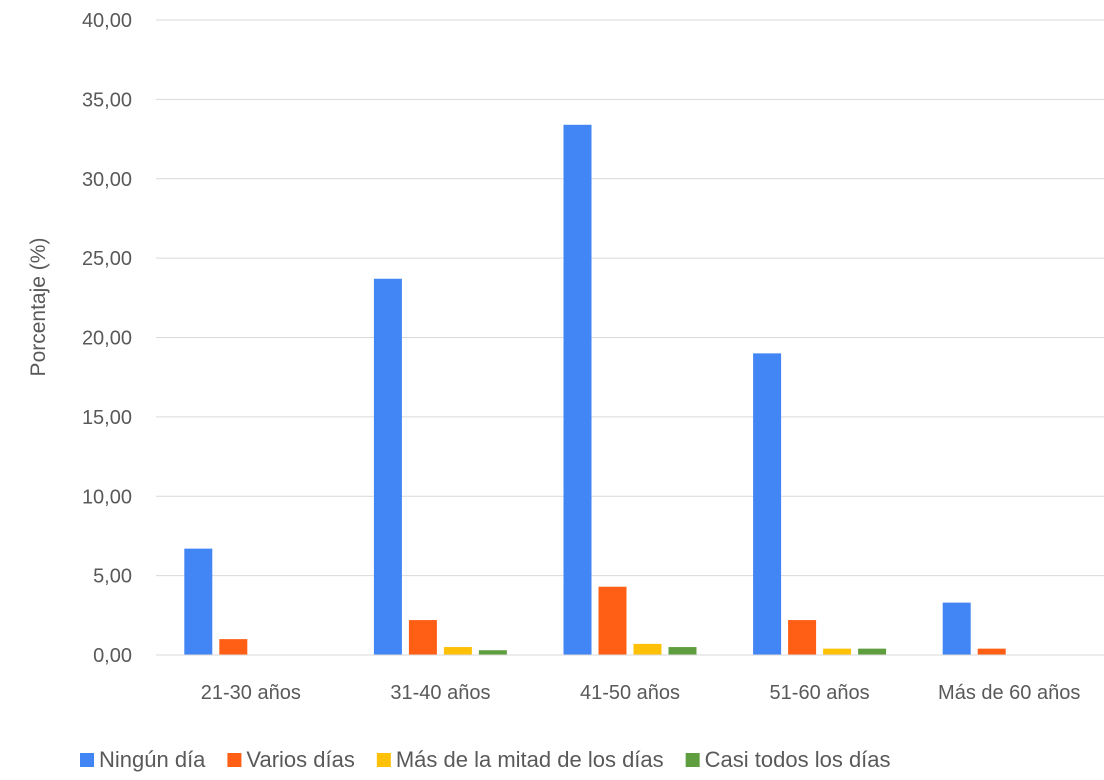 This screenshot has width=1104, height=780. I want to click on y-tick-label: 40,00, so click(107, 21).